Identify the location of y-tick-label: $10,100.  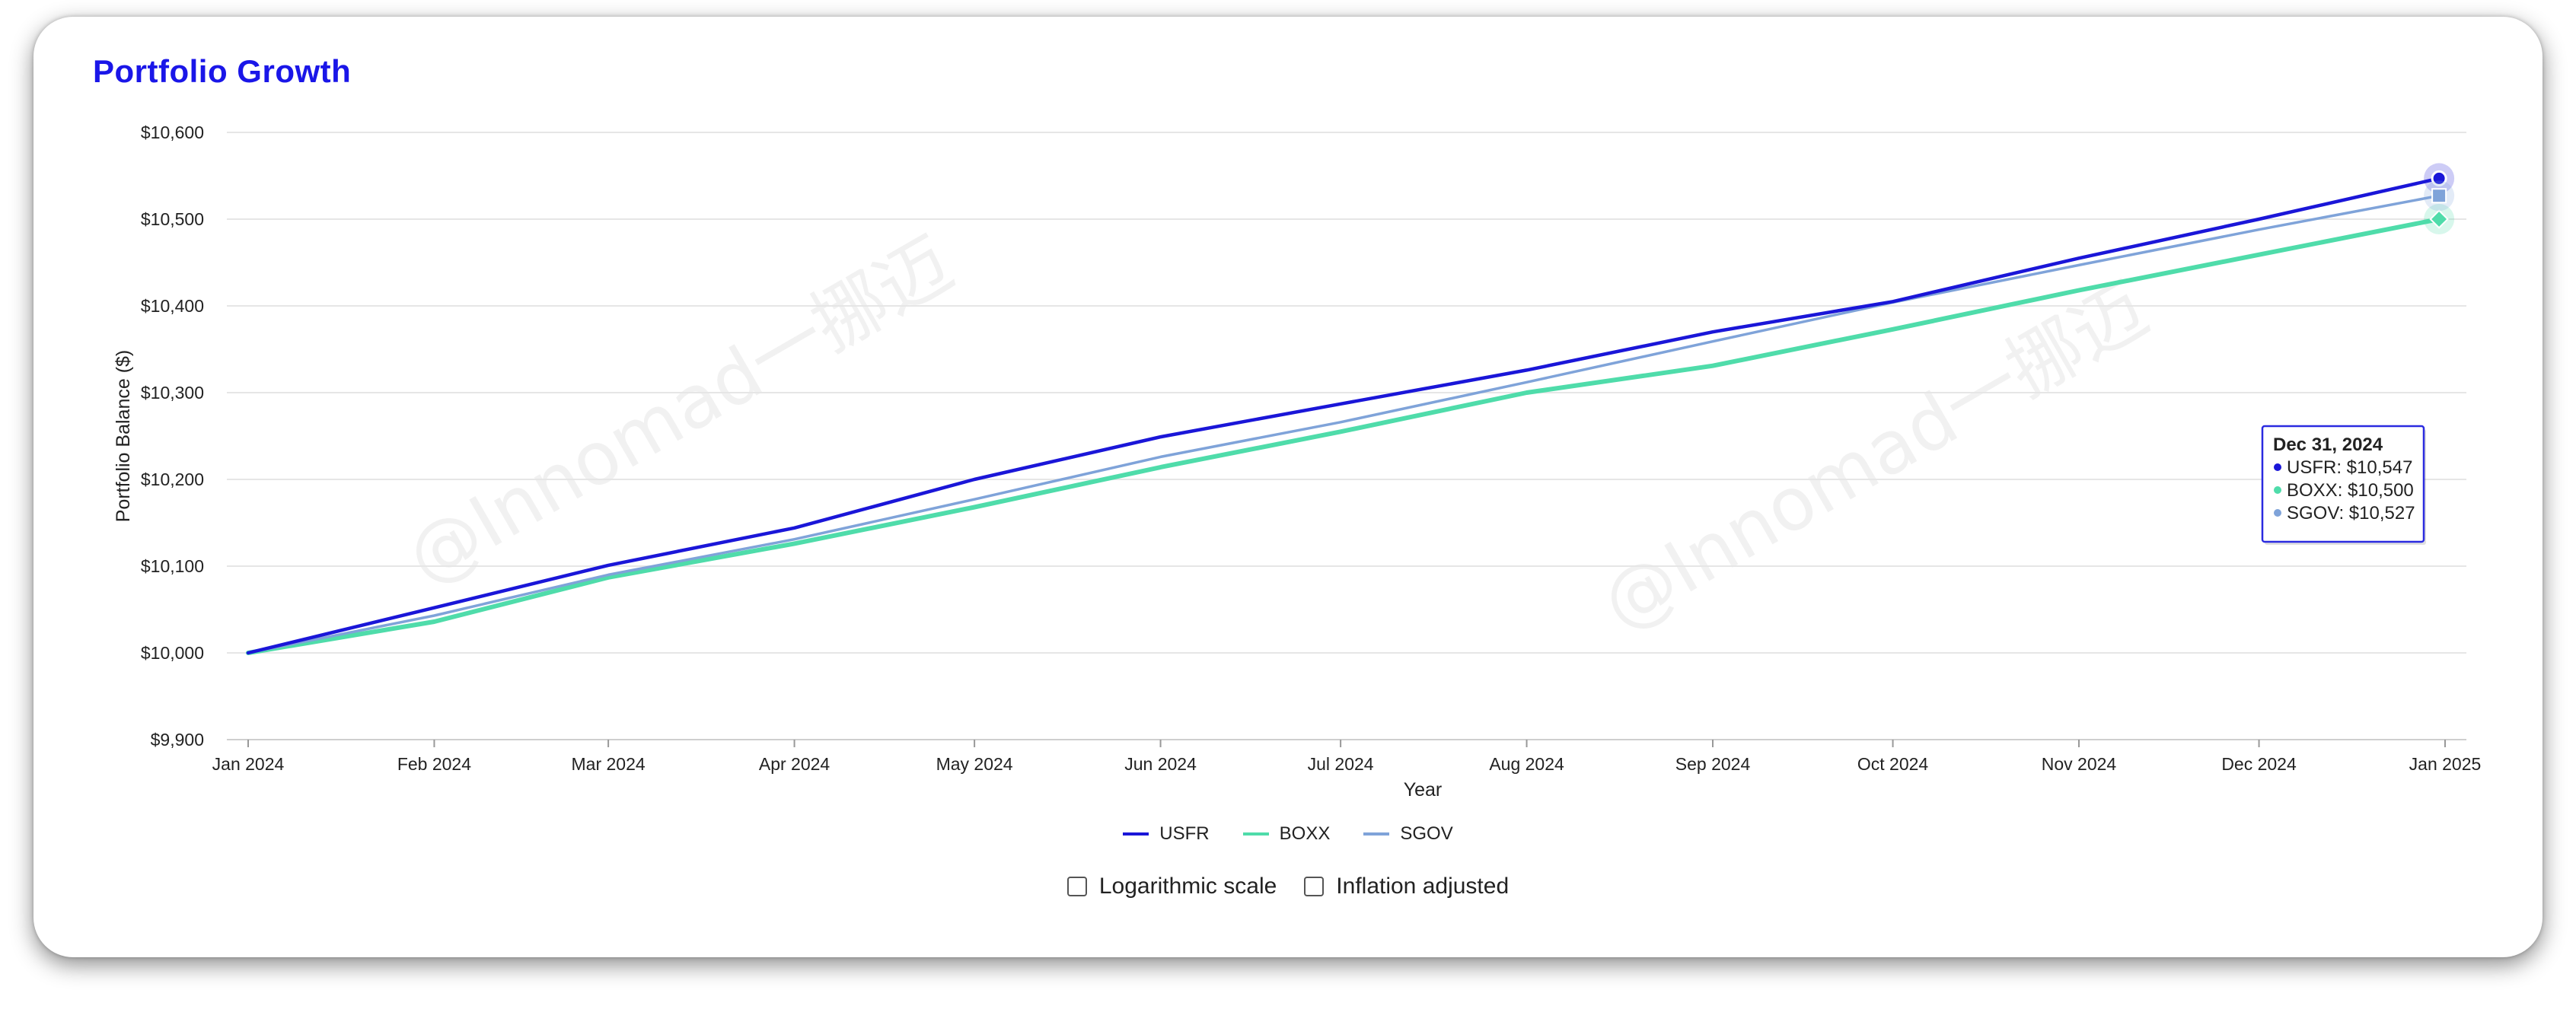
(172, 566).